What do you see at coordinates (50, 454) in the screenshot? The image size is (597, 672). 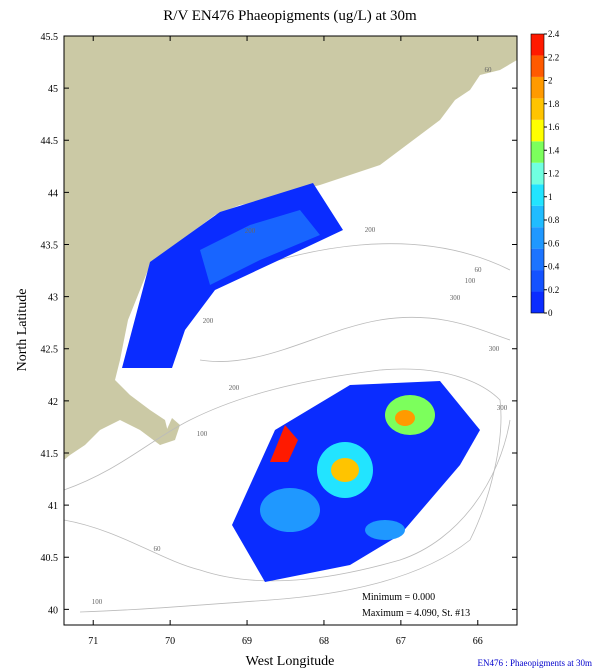 I see `y-tick-label: 41.5` at bounding box center [50, 454].